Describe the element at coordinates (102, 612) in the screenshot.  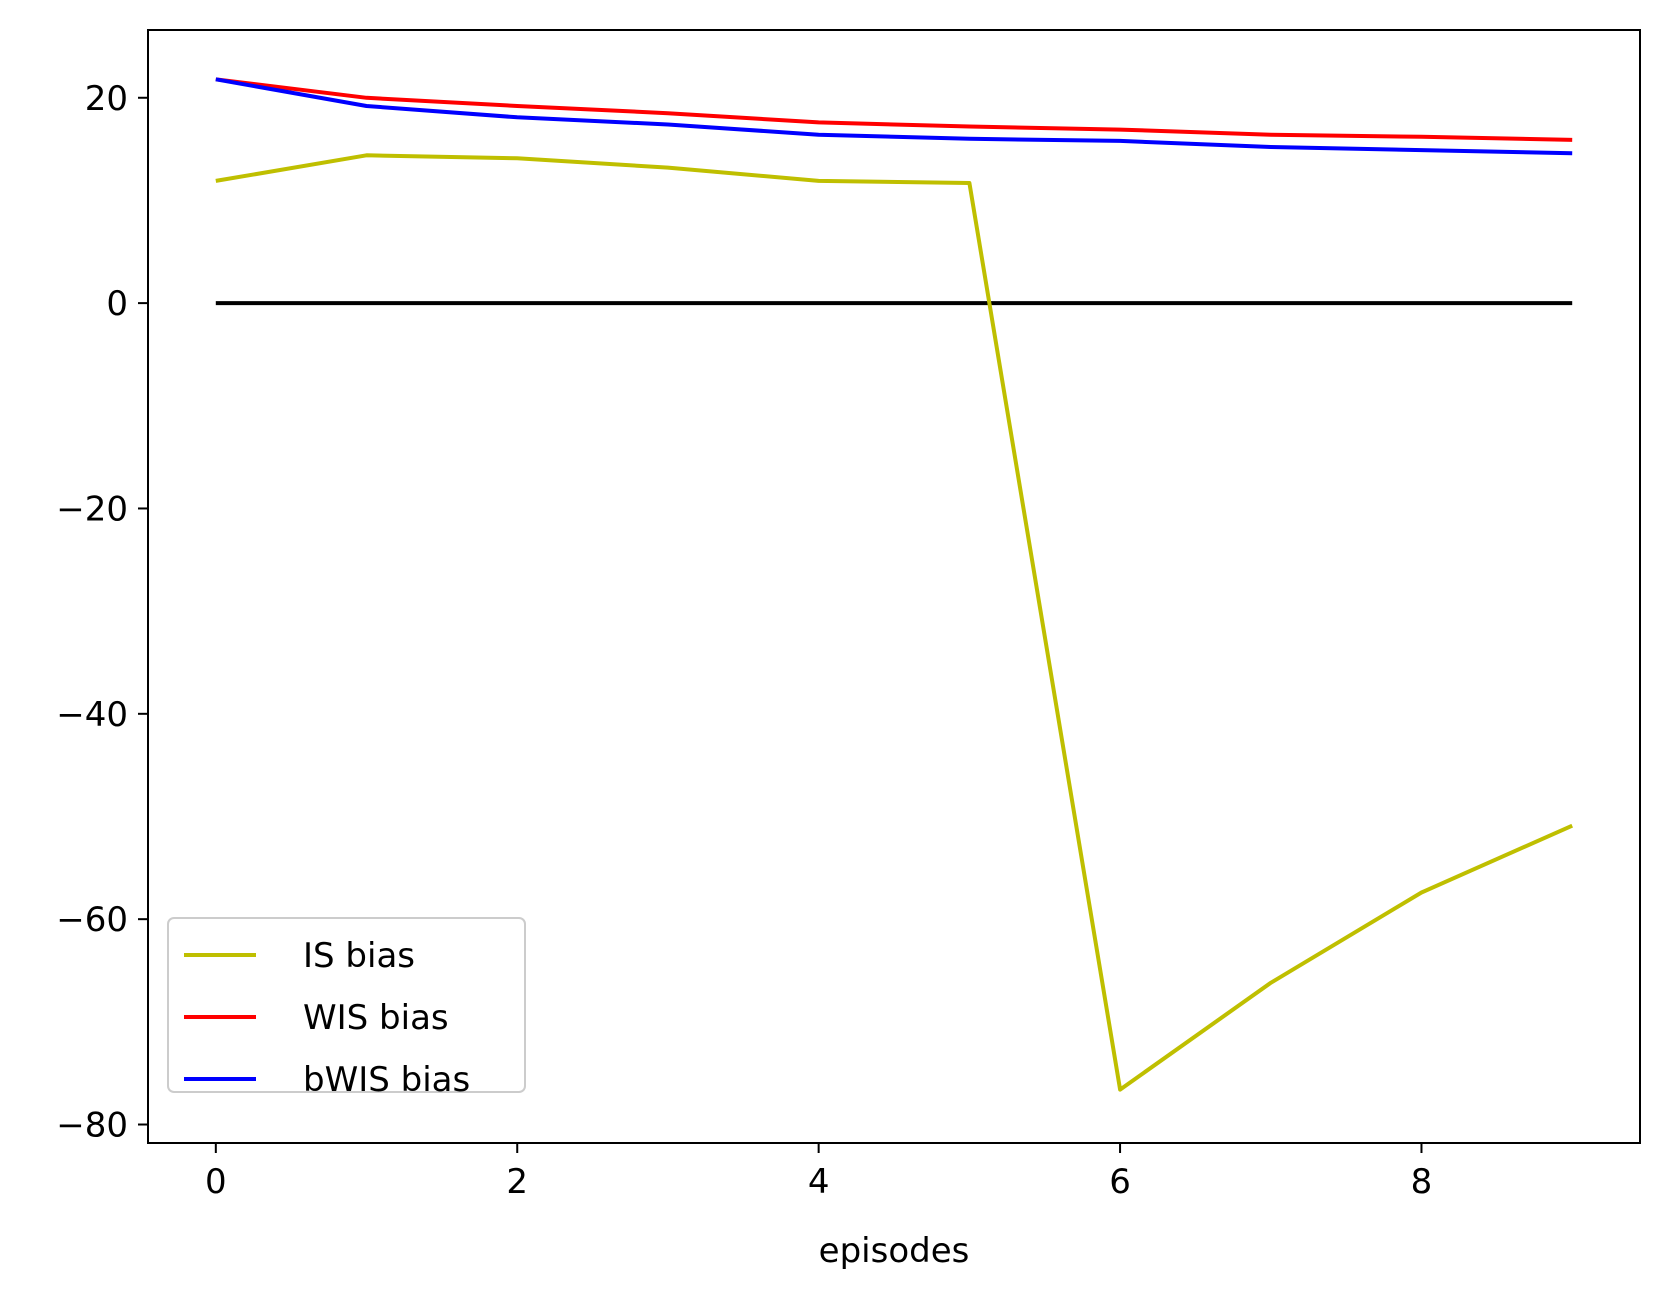
I see `y-axis: 20 0 −20 −40 −60 −80` at that location.